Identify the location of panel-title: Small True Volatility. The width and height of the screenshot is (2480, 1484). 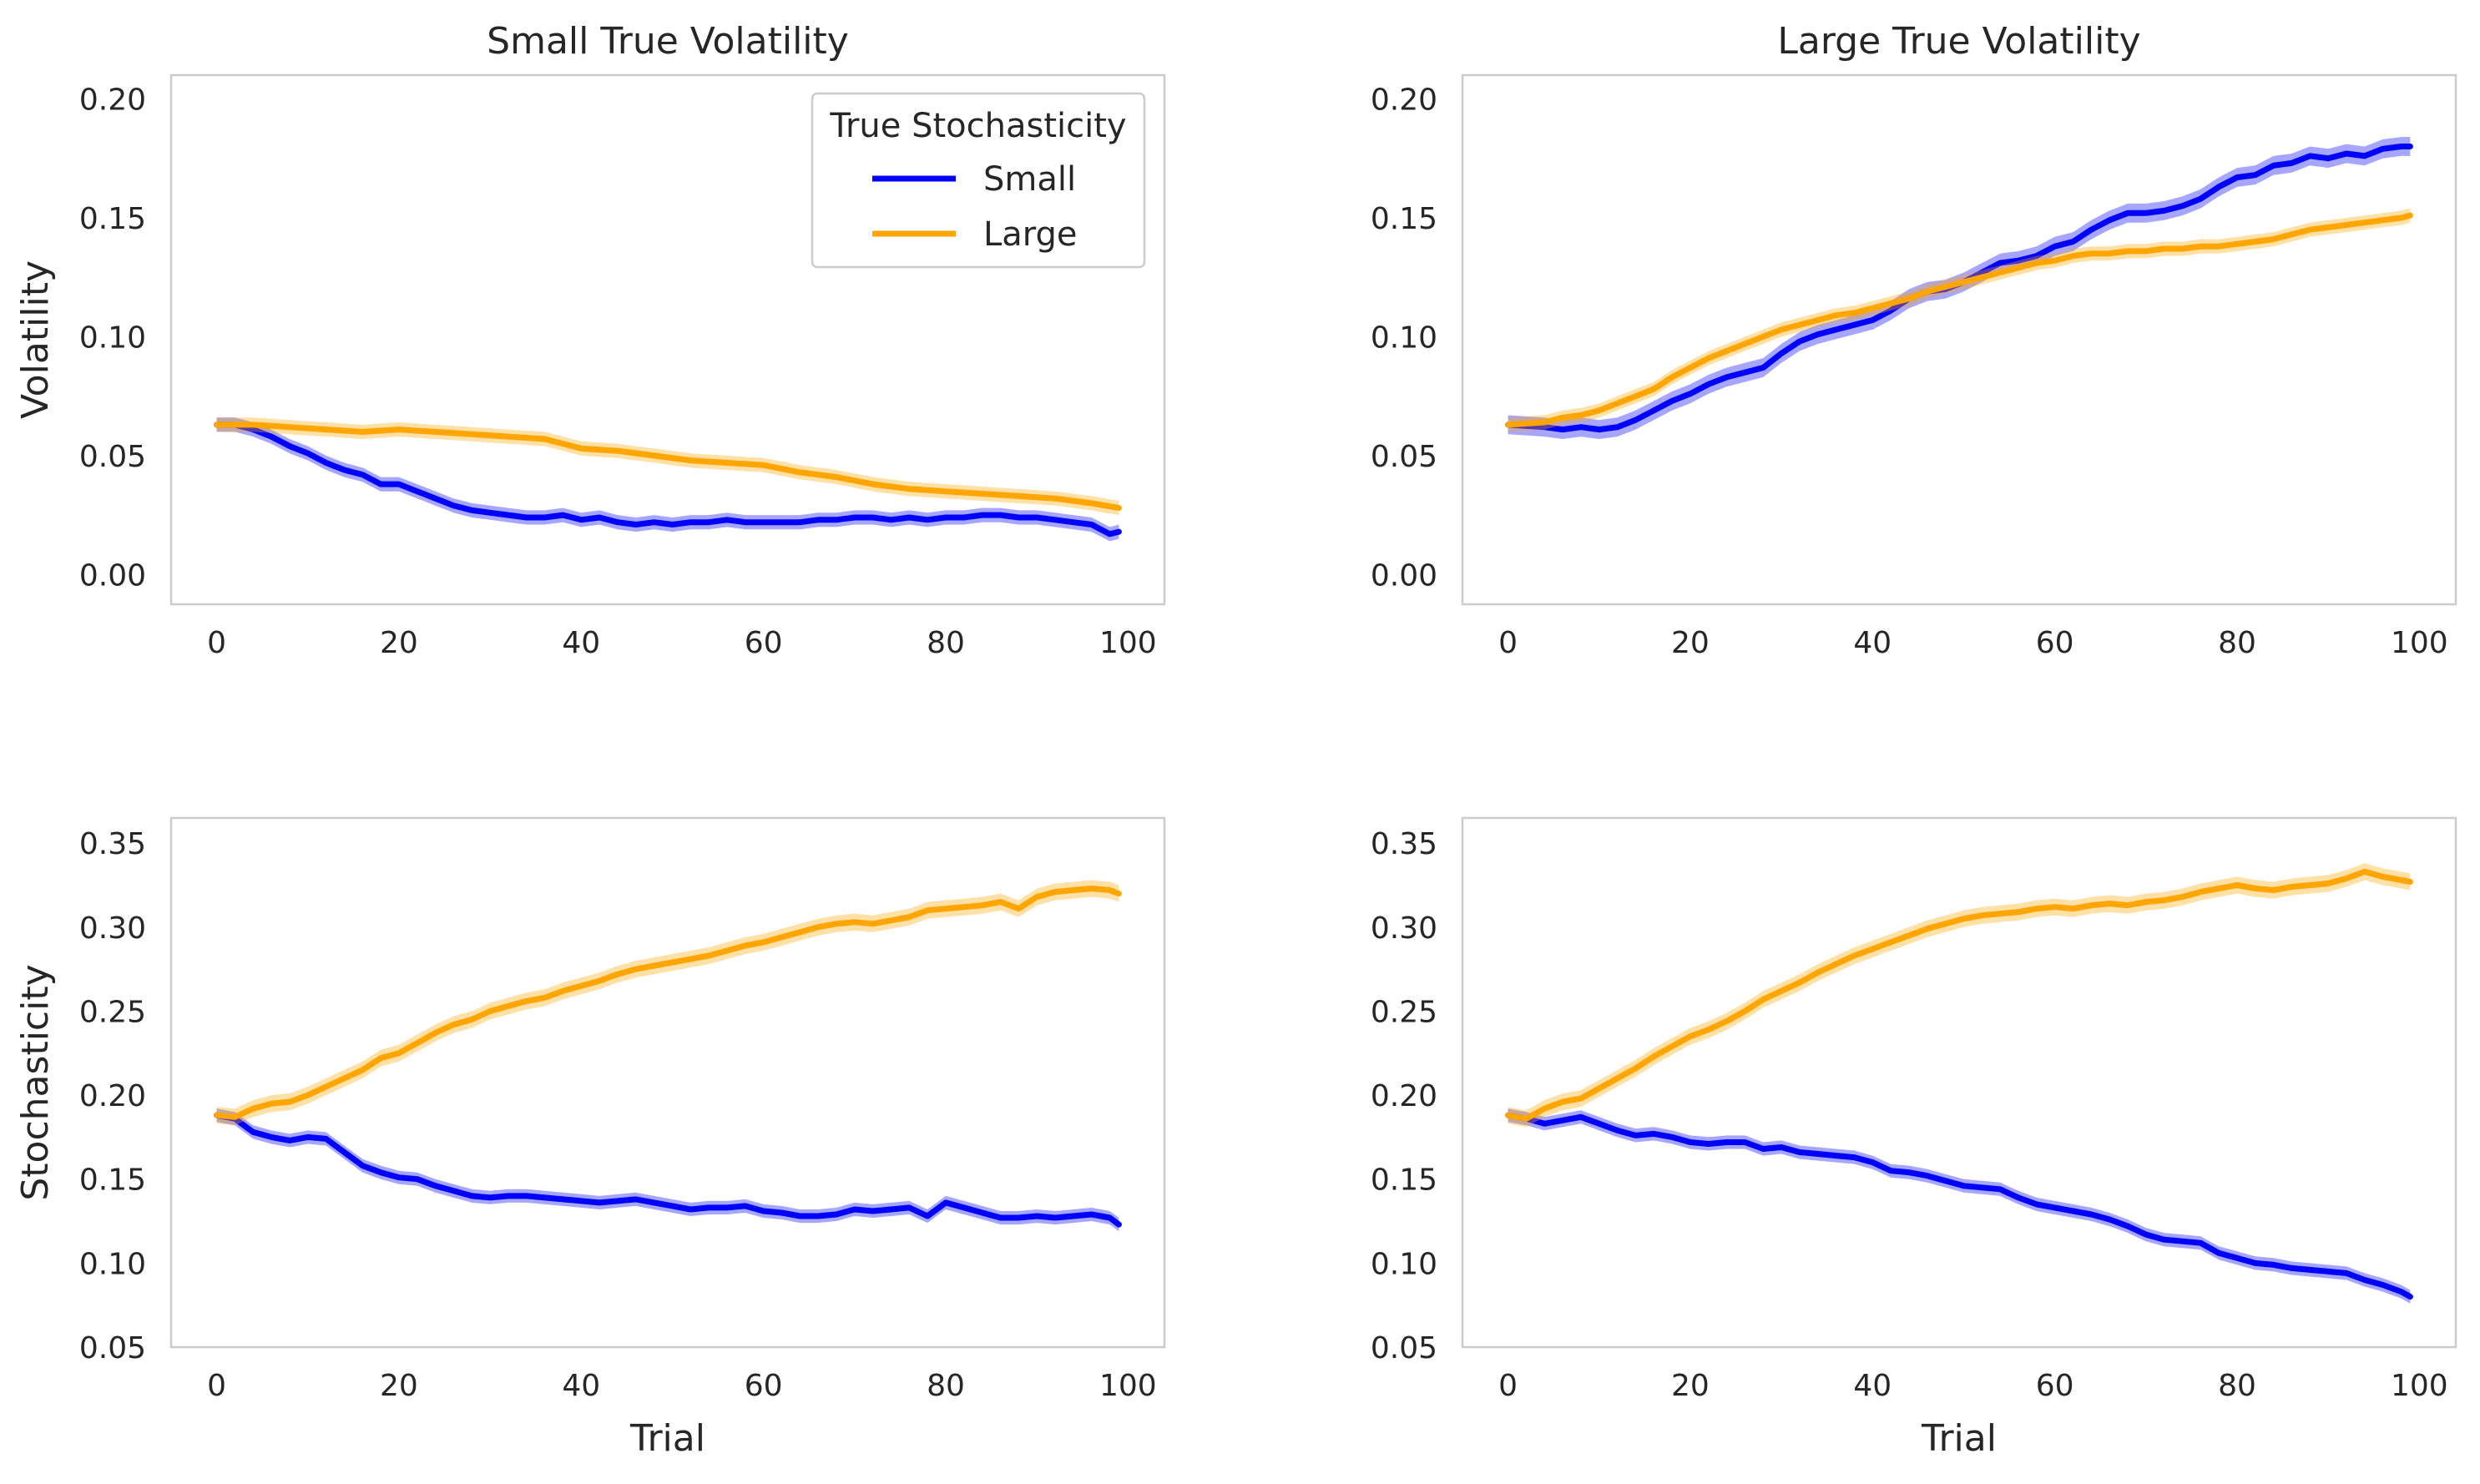
(668, 41).